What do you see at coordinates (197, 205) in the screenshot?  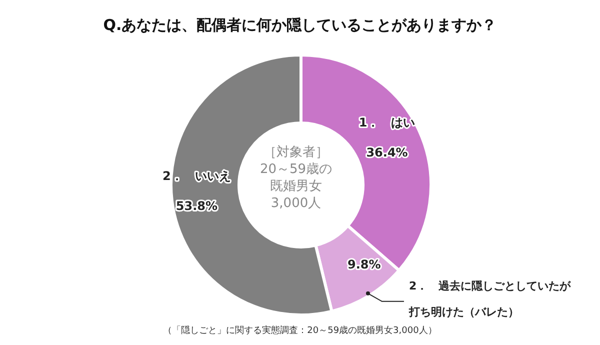 I see `data-label: 53.8%` at bounding box center [197, 205].